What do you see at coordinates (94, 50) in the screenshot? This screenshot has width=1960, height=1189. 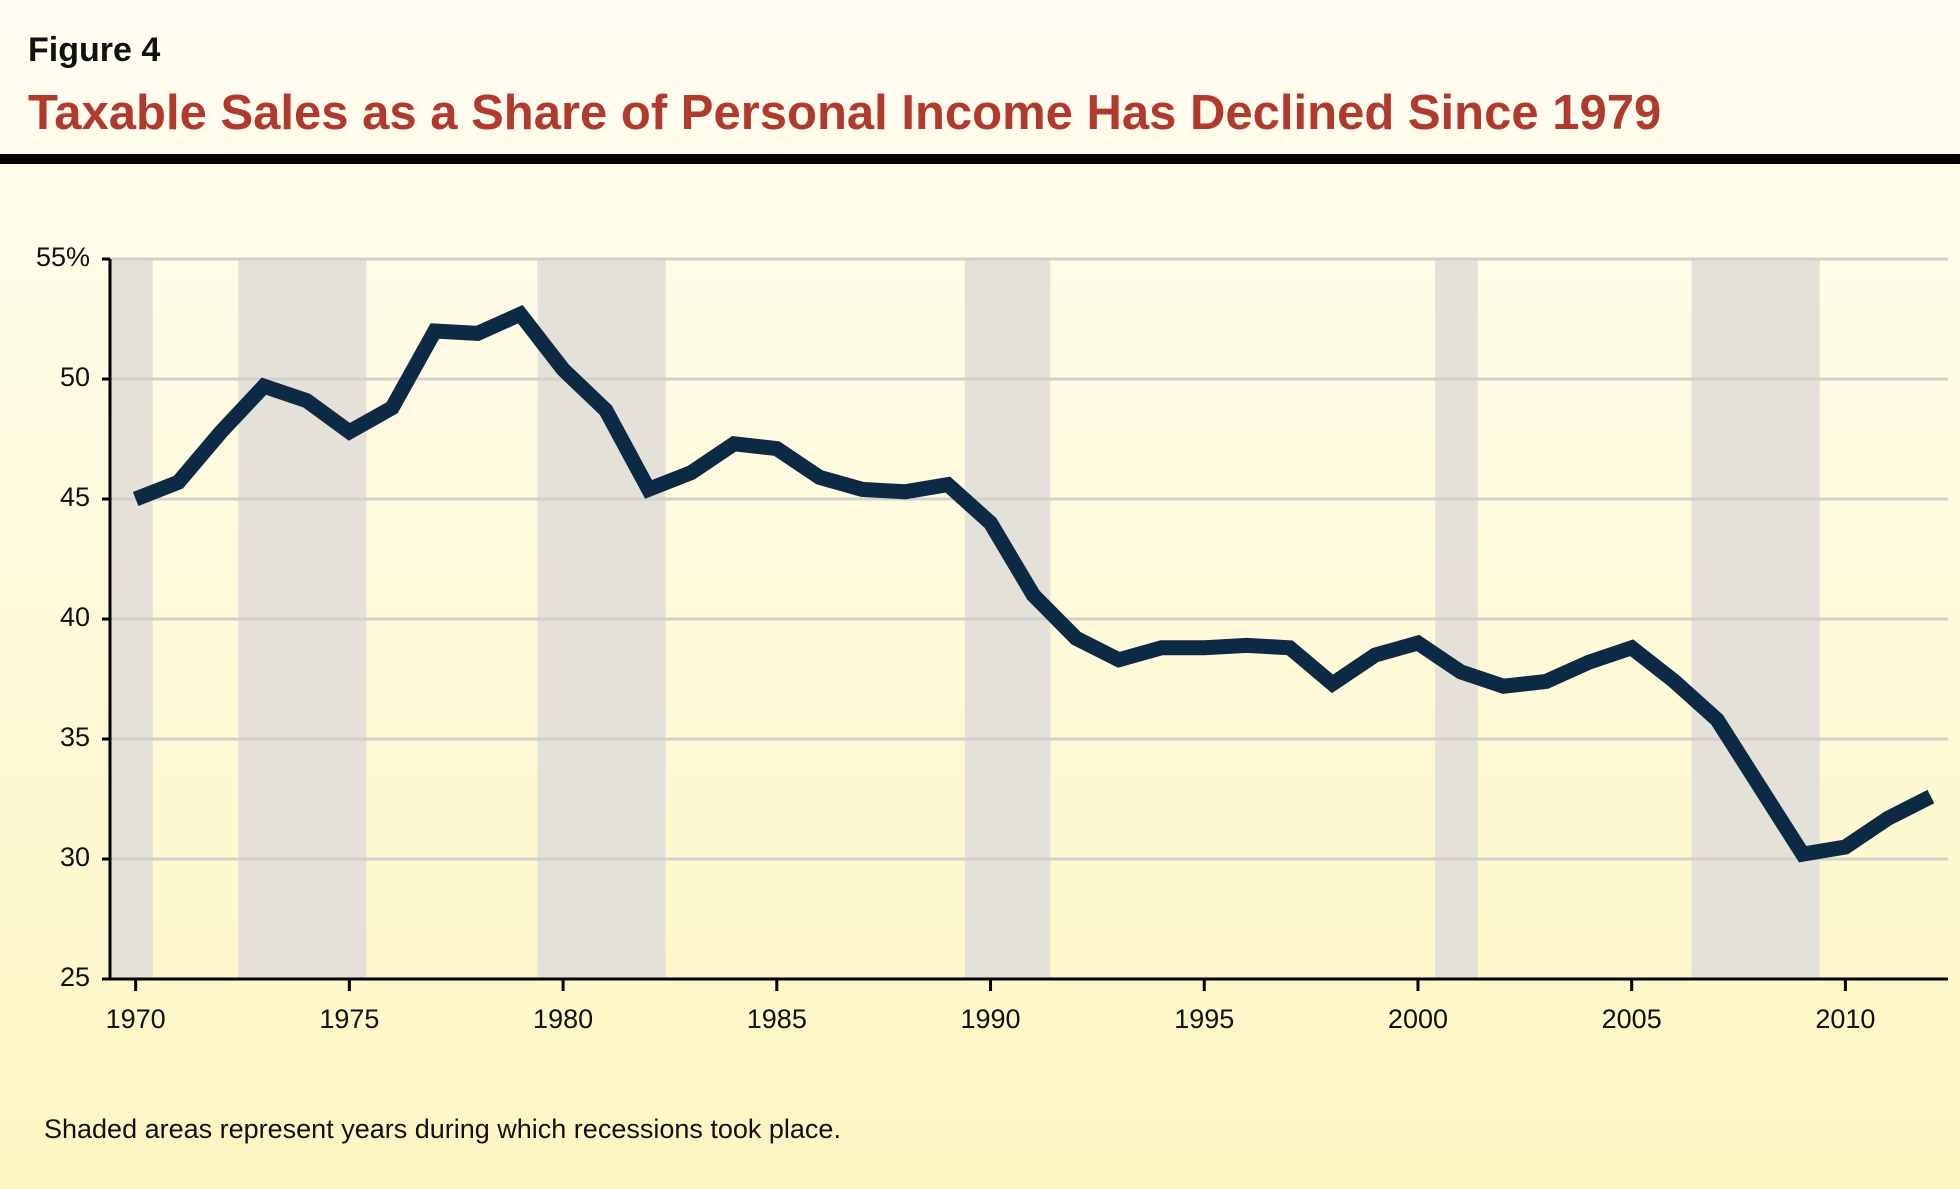 I see `figure-label: Figure 4` at bounding box center [94, 50].